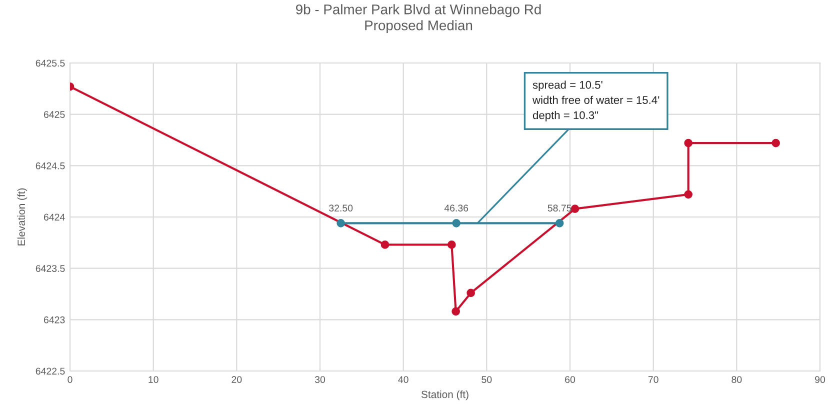 The width and height of the screenshot is (837, 414). I want to click on x-tick-label: 50, so click(487, 379).